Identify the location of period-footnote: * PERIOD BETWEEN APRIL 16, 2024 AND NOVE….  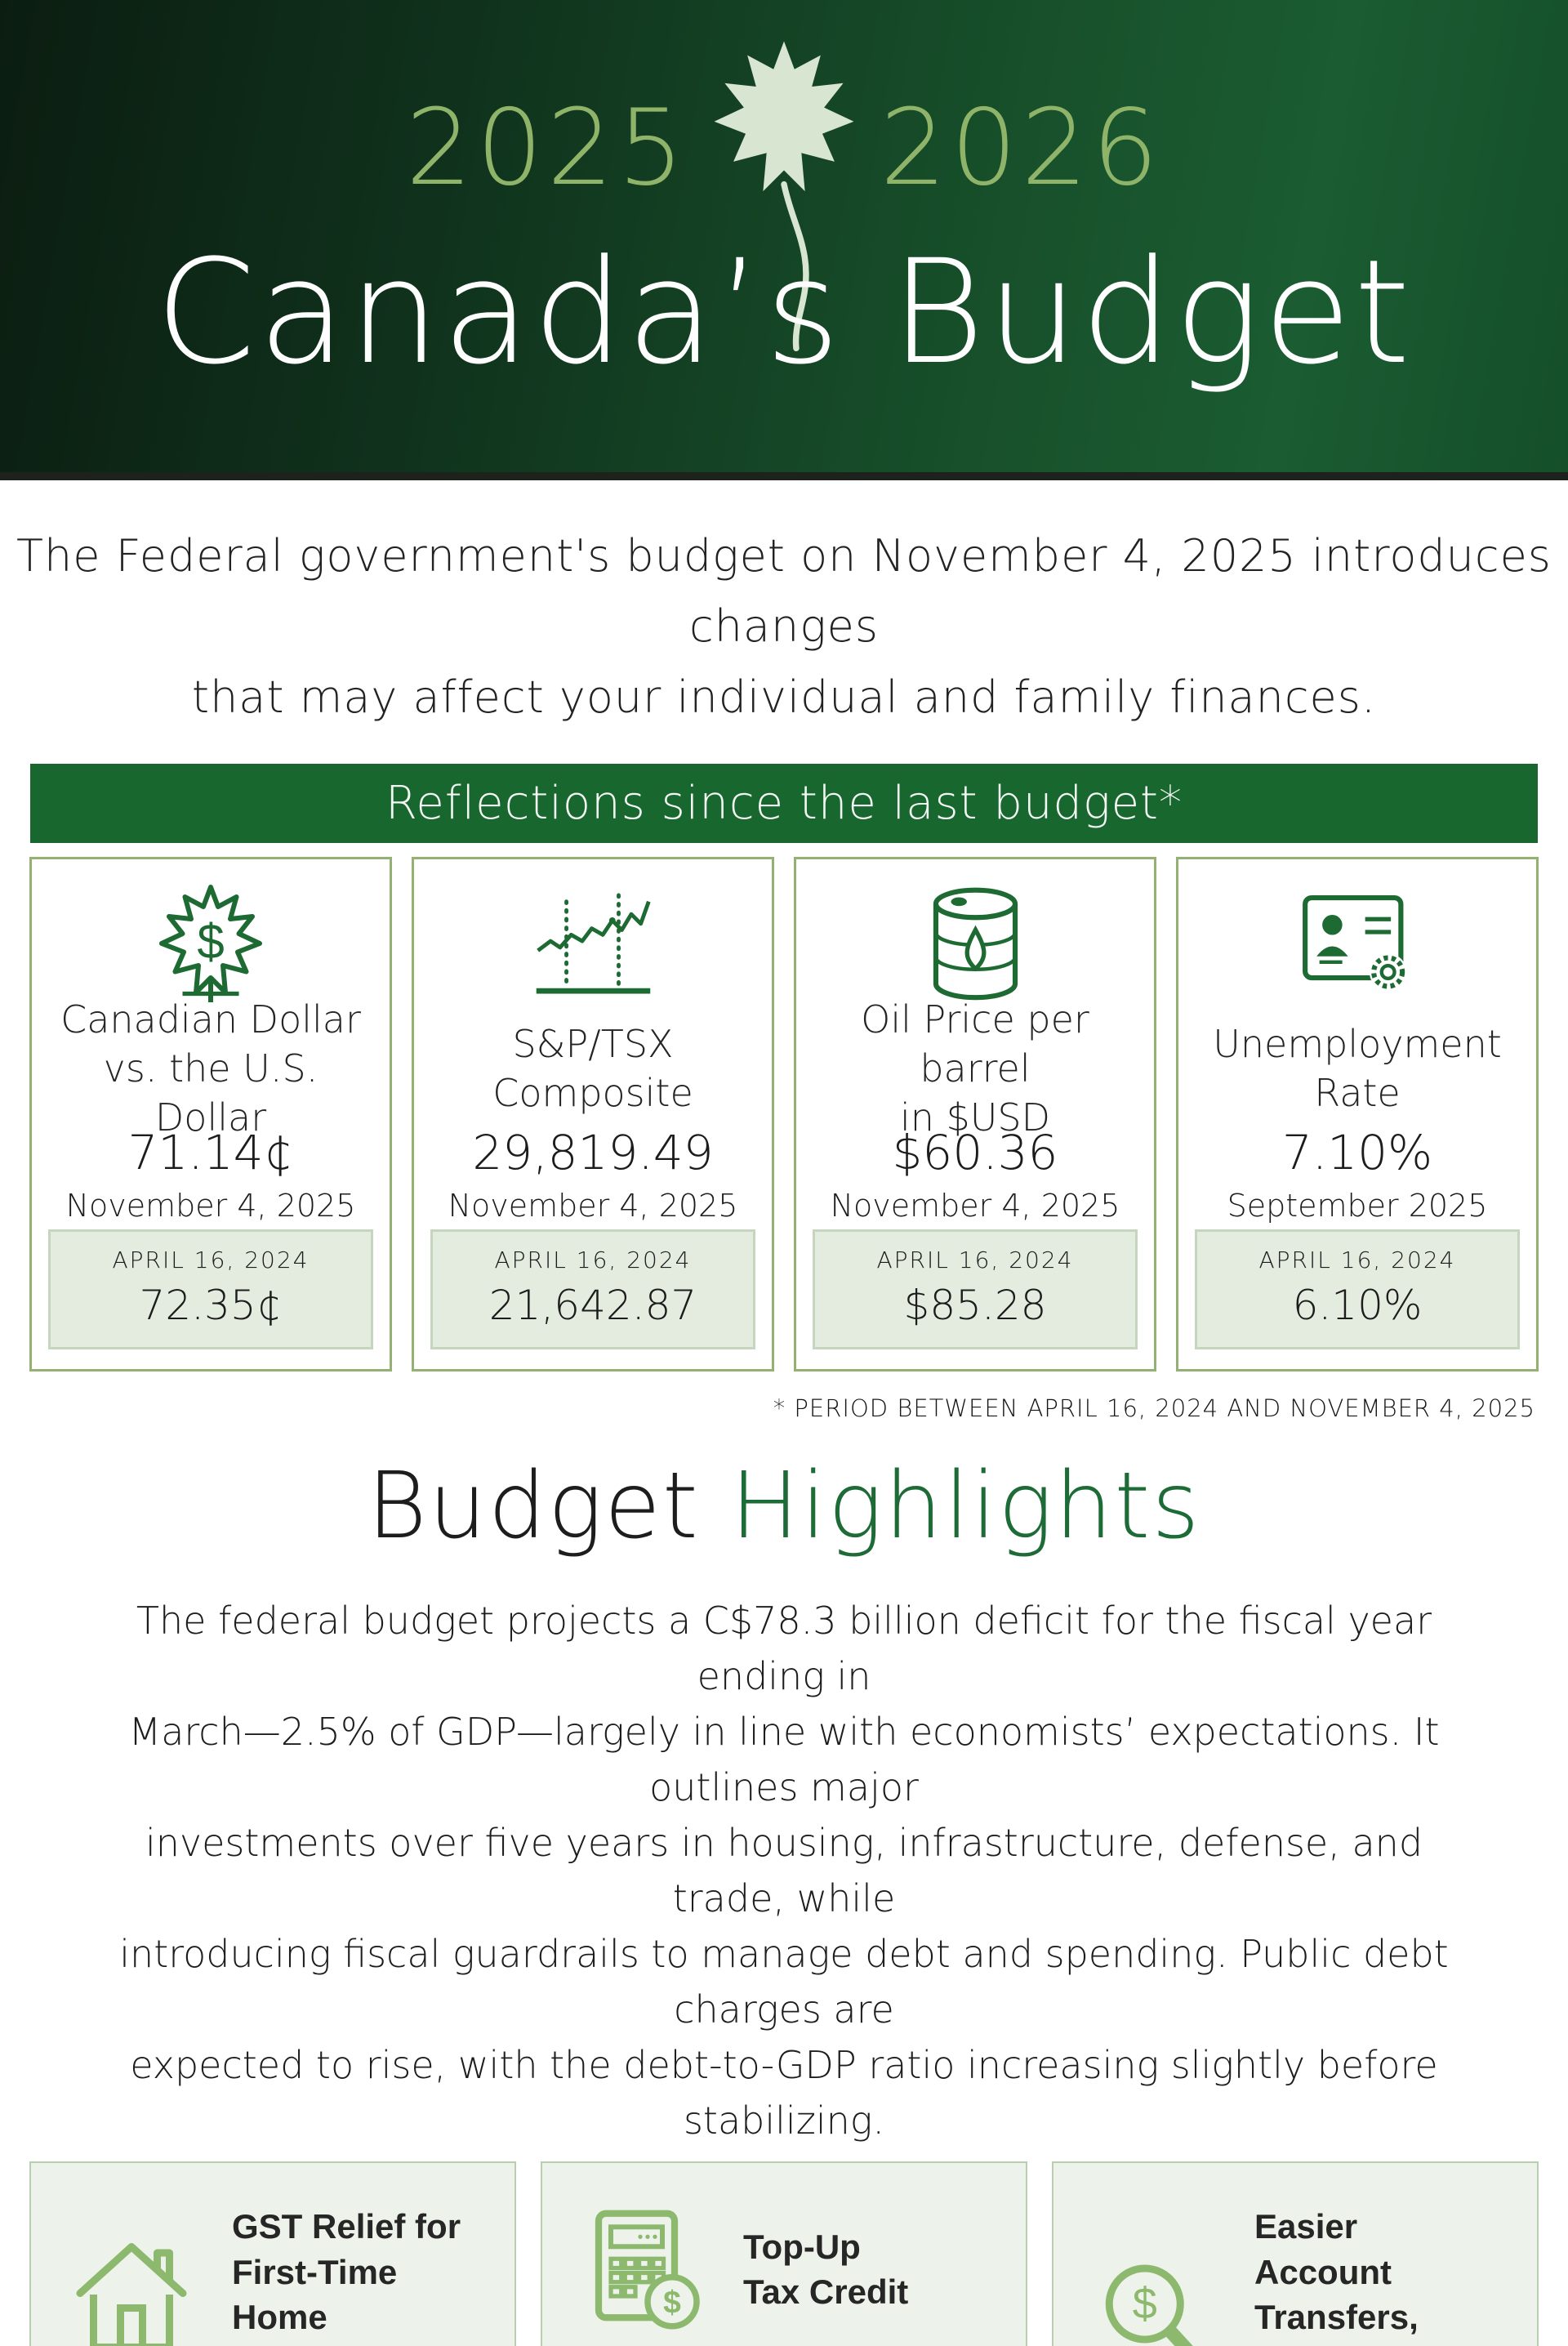
(1154, 1408).